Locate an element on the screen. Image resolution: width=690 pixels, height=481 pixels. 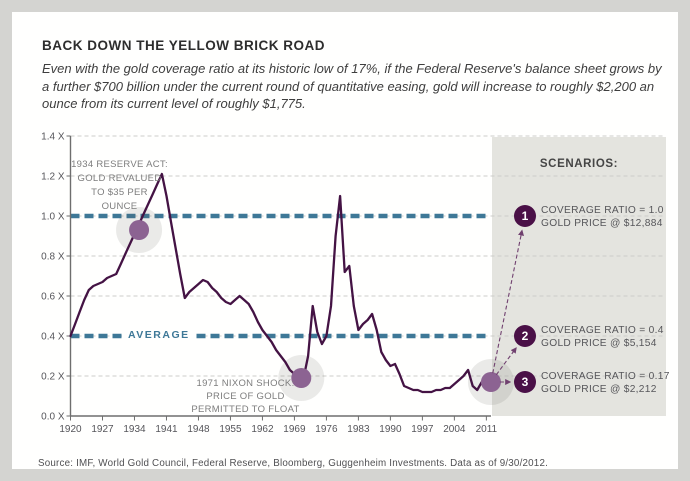
chart-title: BACK DOWN THE YELLOW BRICK ROAD is located at coordinates (183, 45).